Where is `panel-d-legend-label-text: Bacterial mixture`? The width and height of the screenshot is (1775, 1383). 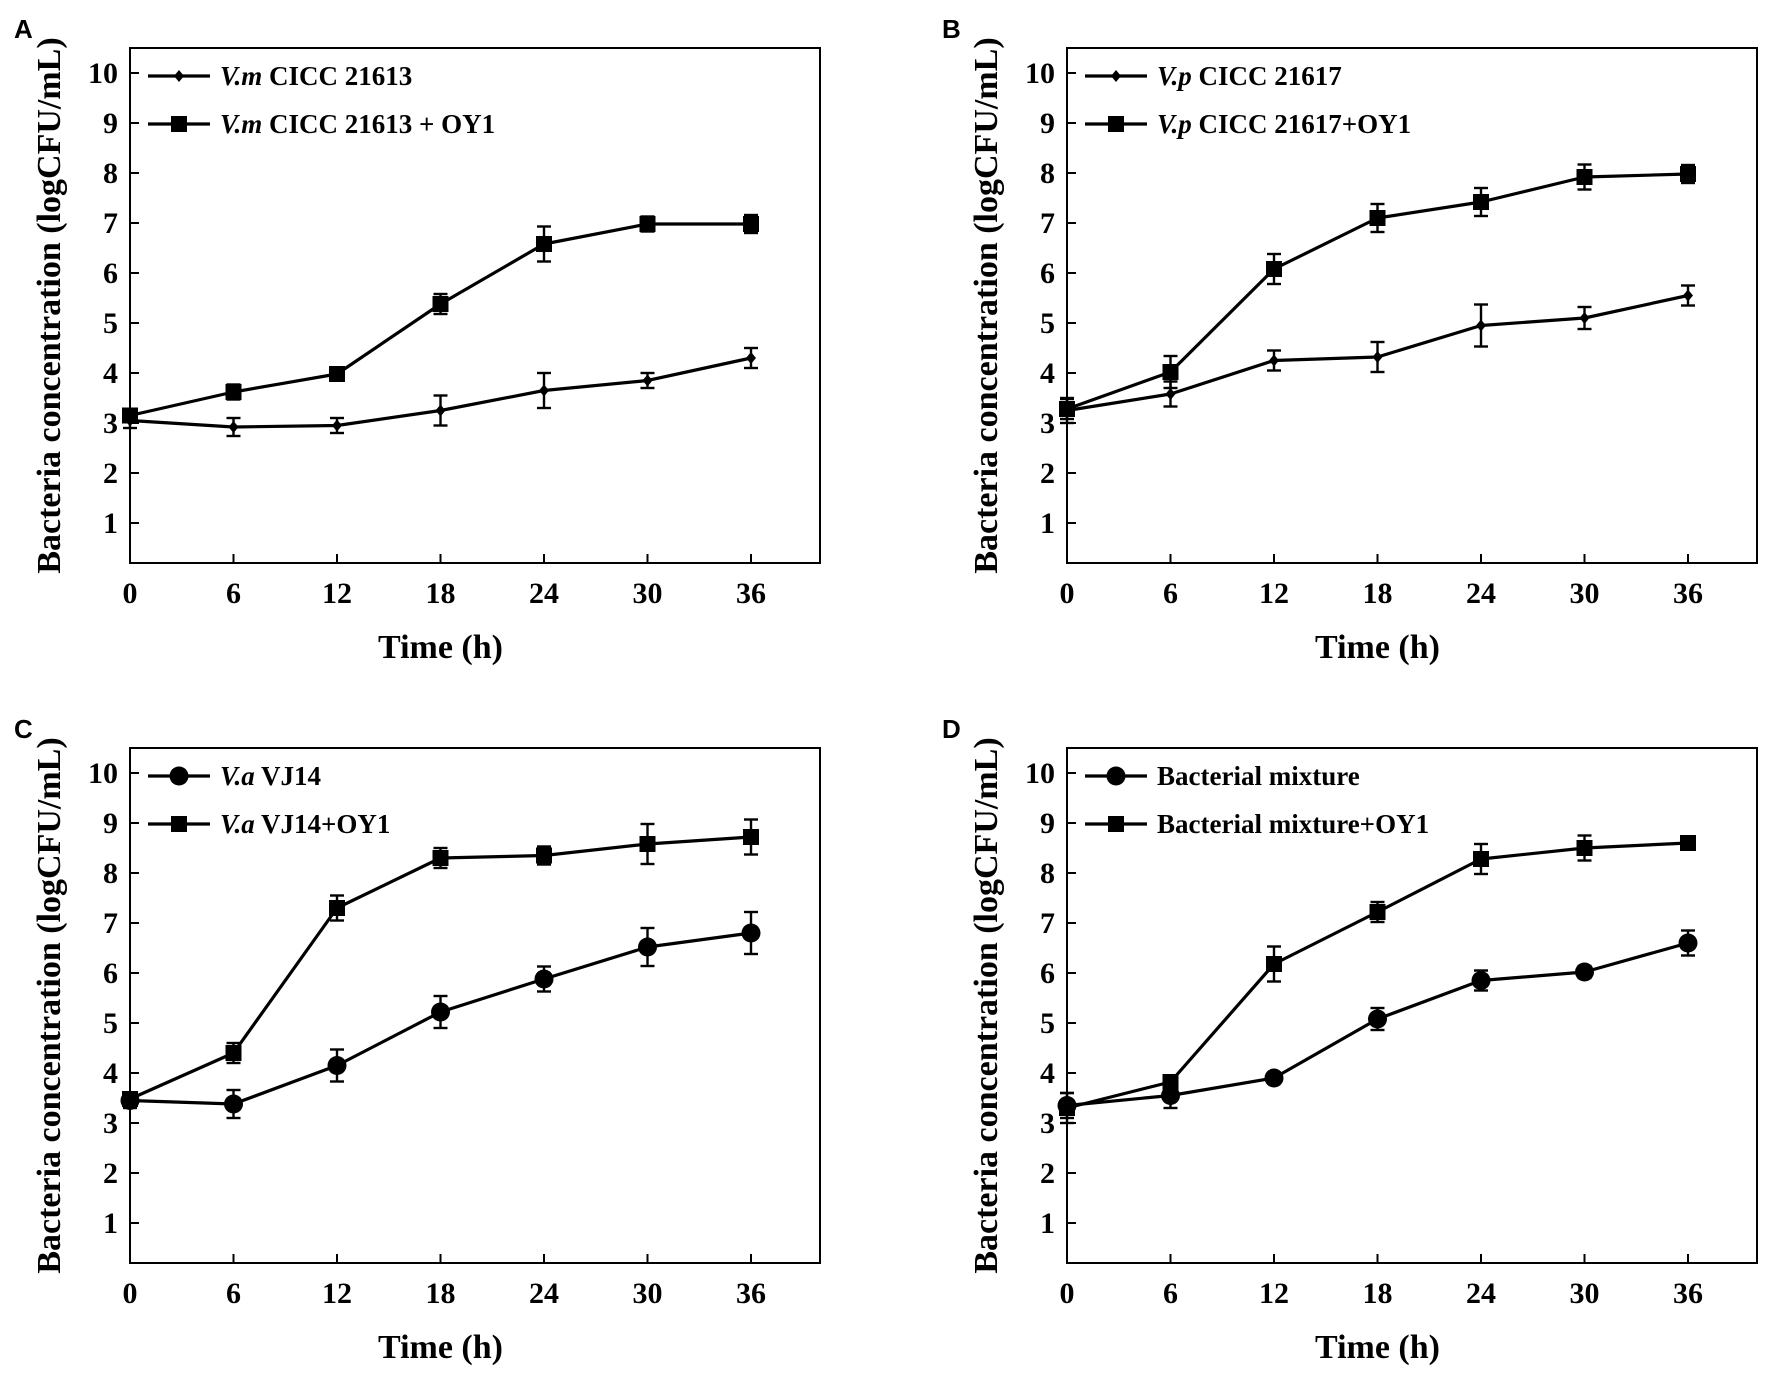 panel-d-legend-label-text: Bacterial mixture is located at coordinates (1258, 776).